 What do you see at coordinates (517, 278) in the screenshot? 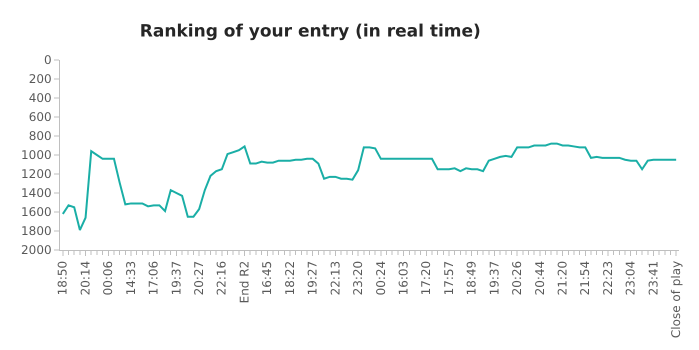
I see `x-tick-label: 20:26` at bounding box center [517, 278].